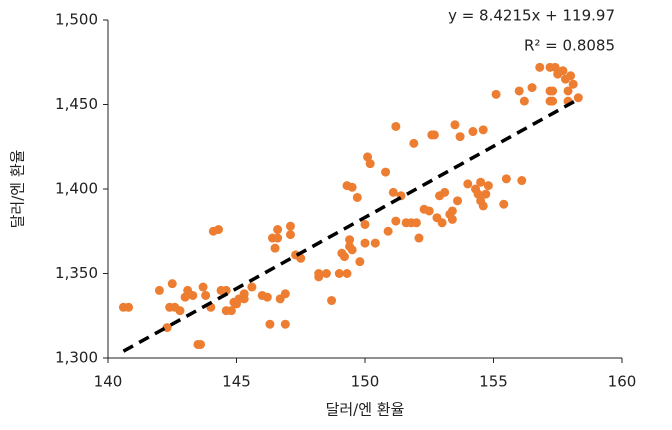 This screenshot has width=672, height=430. Describe the element at coordinates (365, 410) in the screenshot. I see `x-axis-title: 달러/엔 환율` at that location.